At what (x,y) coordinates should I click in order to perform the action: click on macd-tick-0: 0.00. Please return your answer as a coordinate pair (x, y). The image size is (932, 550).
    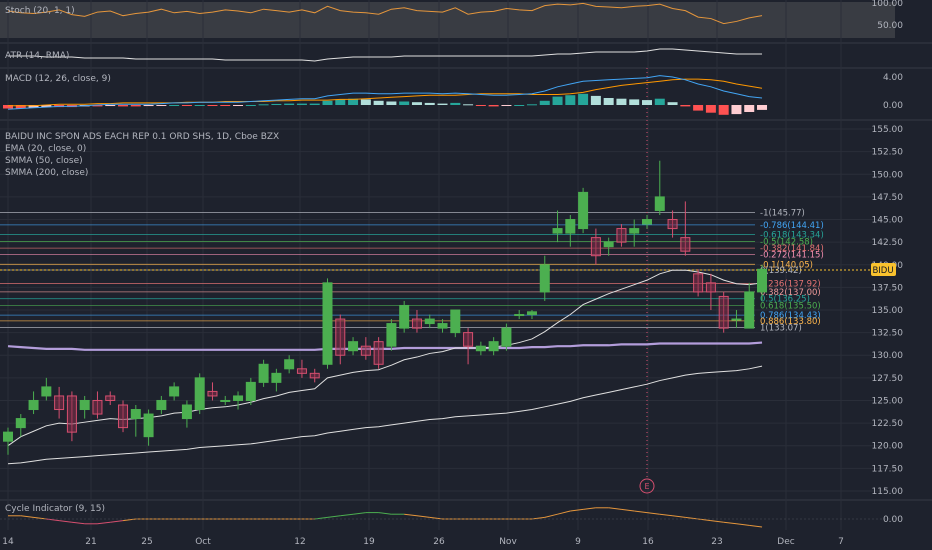
    Looking at the image, I should click on (893, 106).